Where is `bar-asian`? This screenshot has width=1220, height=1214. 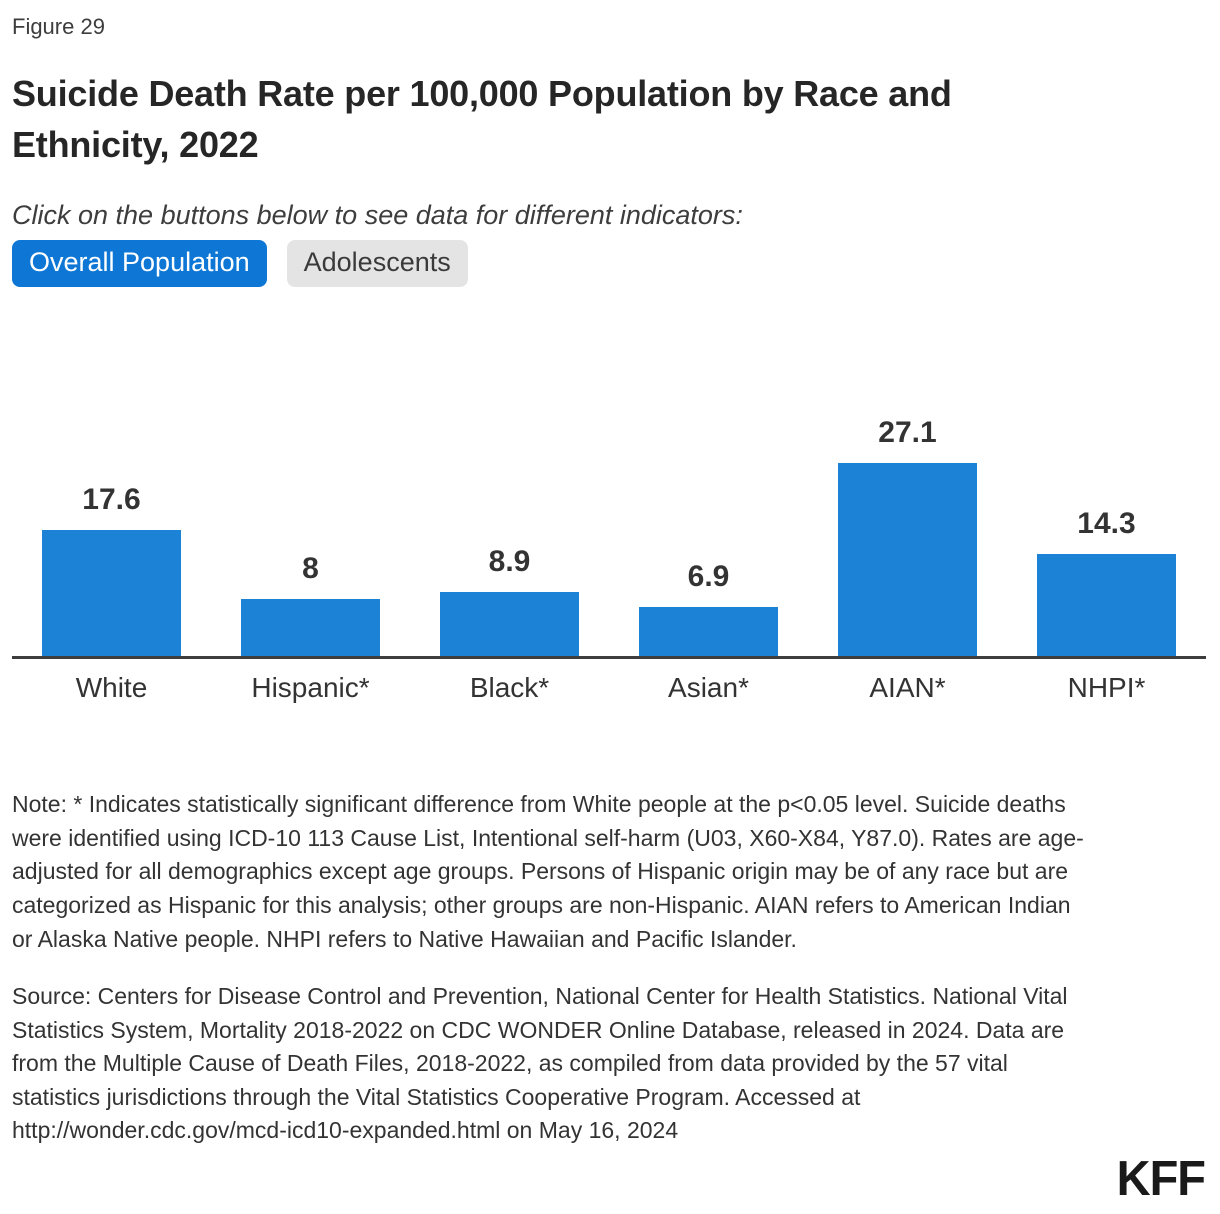
bar-asian is located at coordinates (708, 632).